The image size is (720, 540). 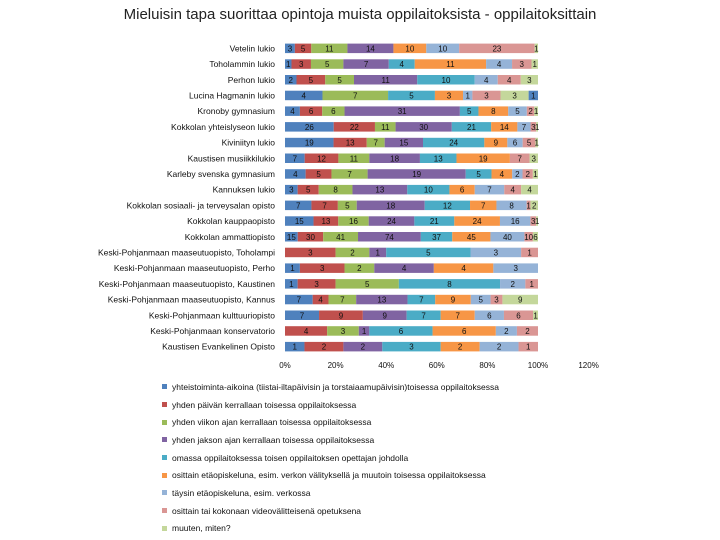 I want to click on category-label: Kokkolan sosiaali- ja terveysalan opisto, so click(x=201, y=205).